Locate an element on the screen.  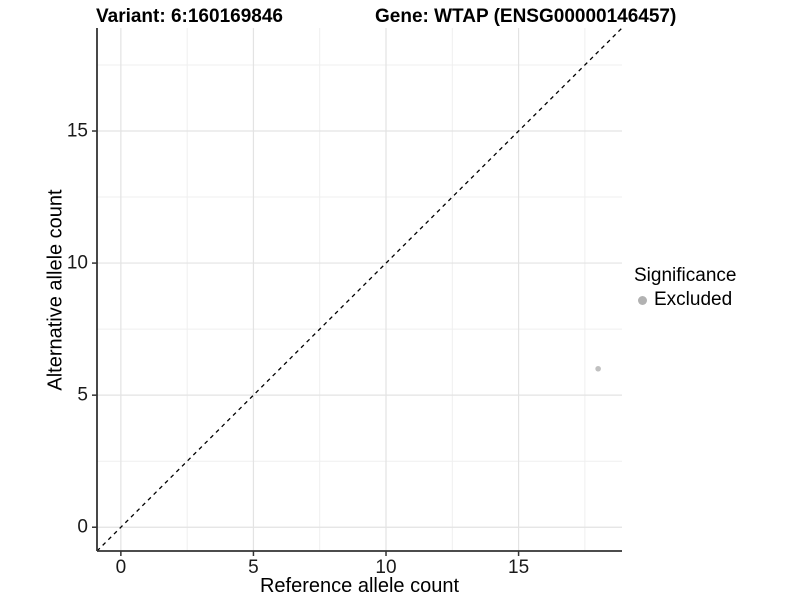
y-tick-label: 0 is located at coordinates (82, 527).